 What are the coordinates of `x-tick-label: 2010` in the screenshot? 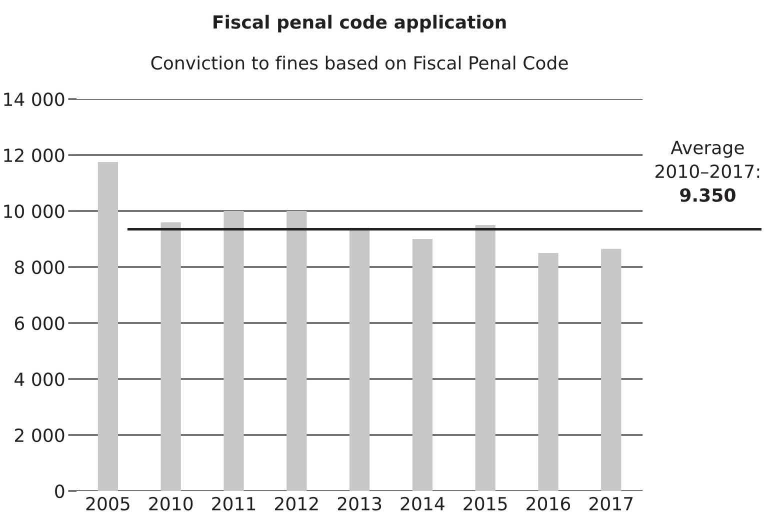 It's located at (171, 503).